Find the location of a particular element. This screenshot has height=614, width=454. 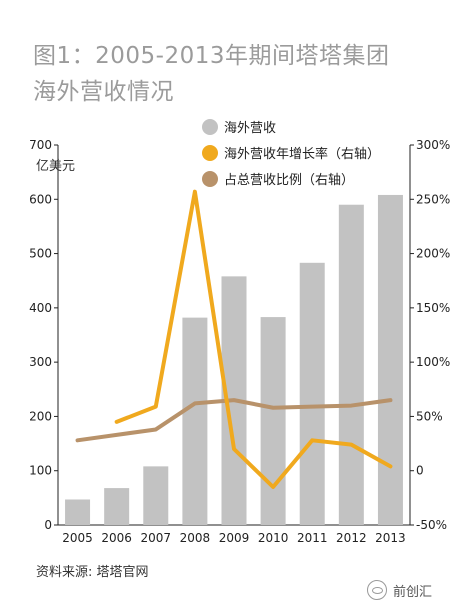

x-tick-label: 2008 is located at coordinates (195, 538).